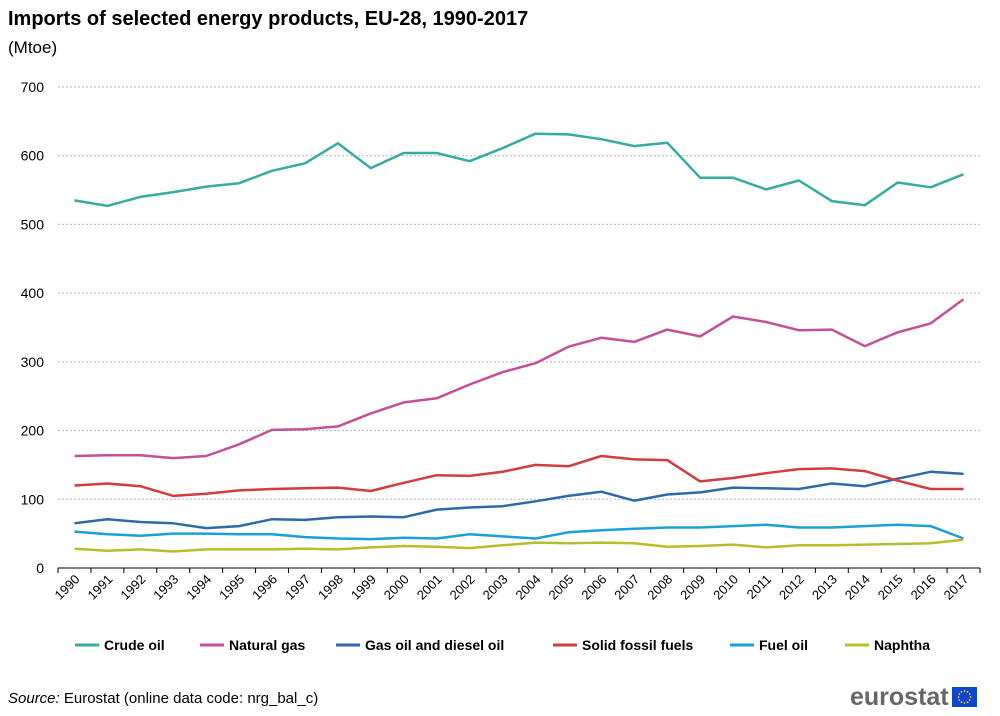 This screenshot has width=1000, height=716. What do you see at coordinates (33, 47) in the screenshot?
I see `chart-subtitle: (Mtoe)` at bounding box center [33, 47].